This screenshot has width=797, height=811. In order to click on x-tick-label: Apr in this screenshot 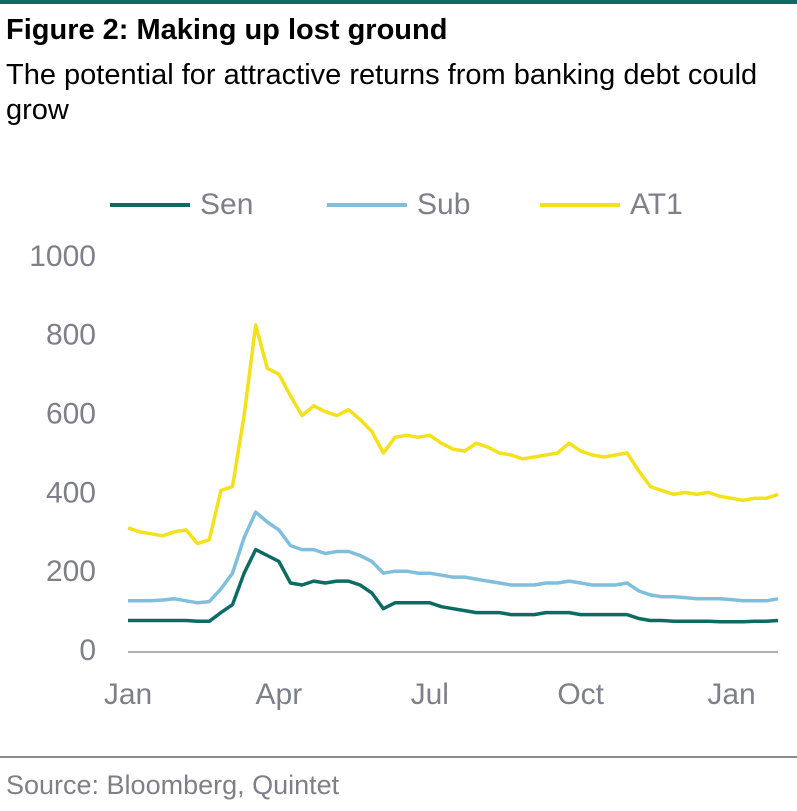, I will do `click(279, 694)`.